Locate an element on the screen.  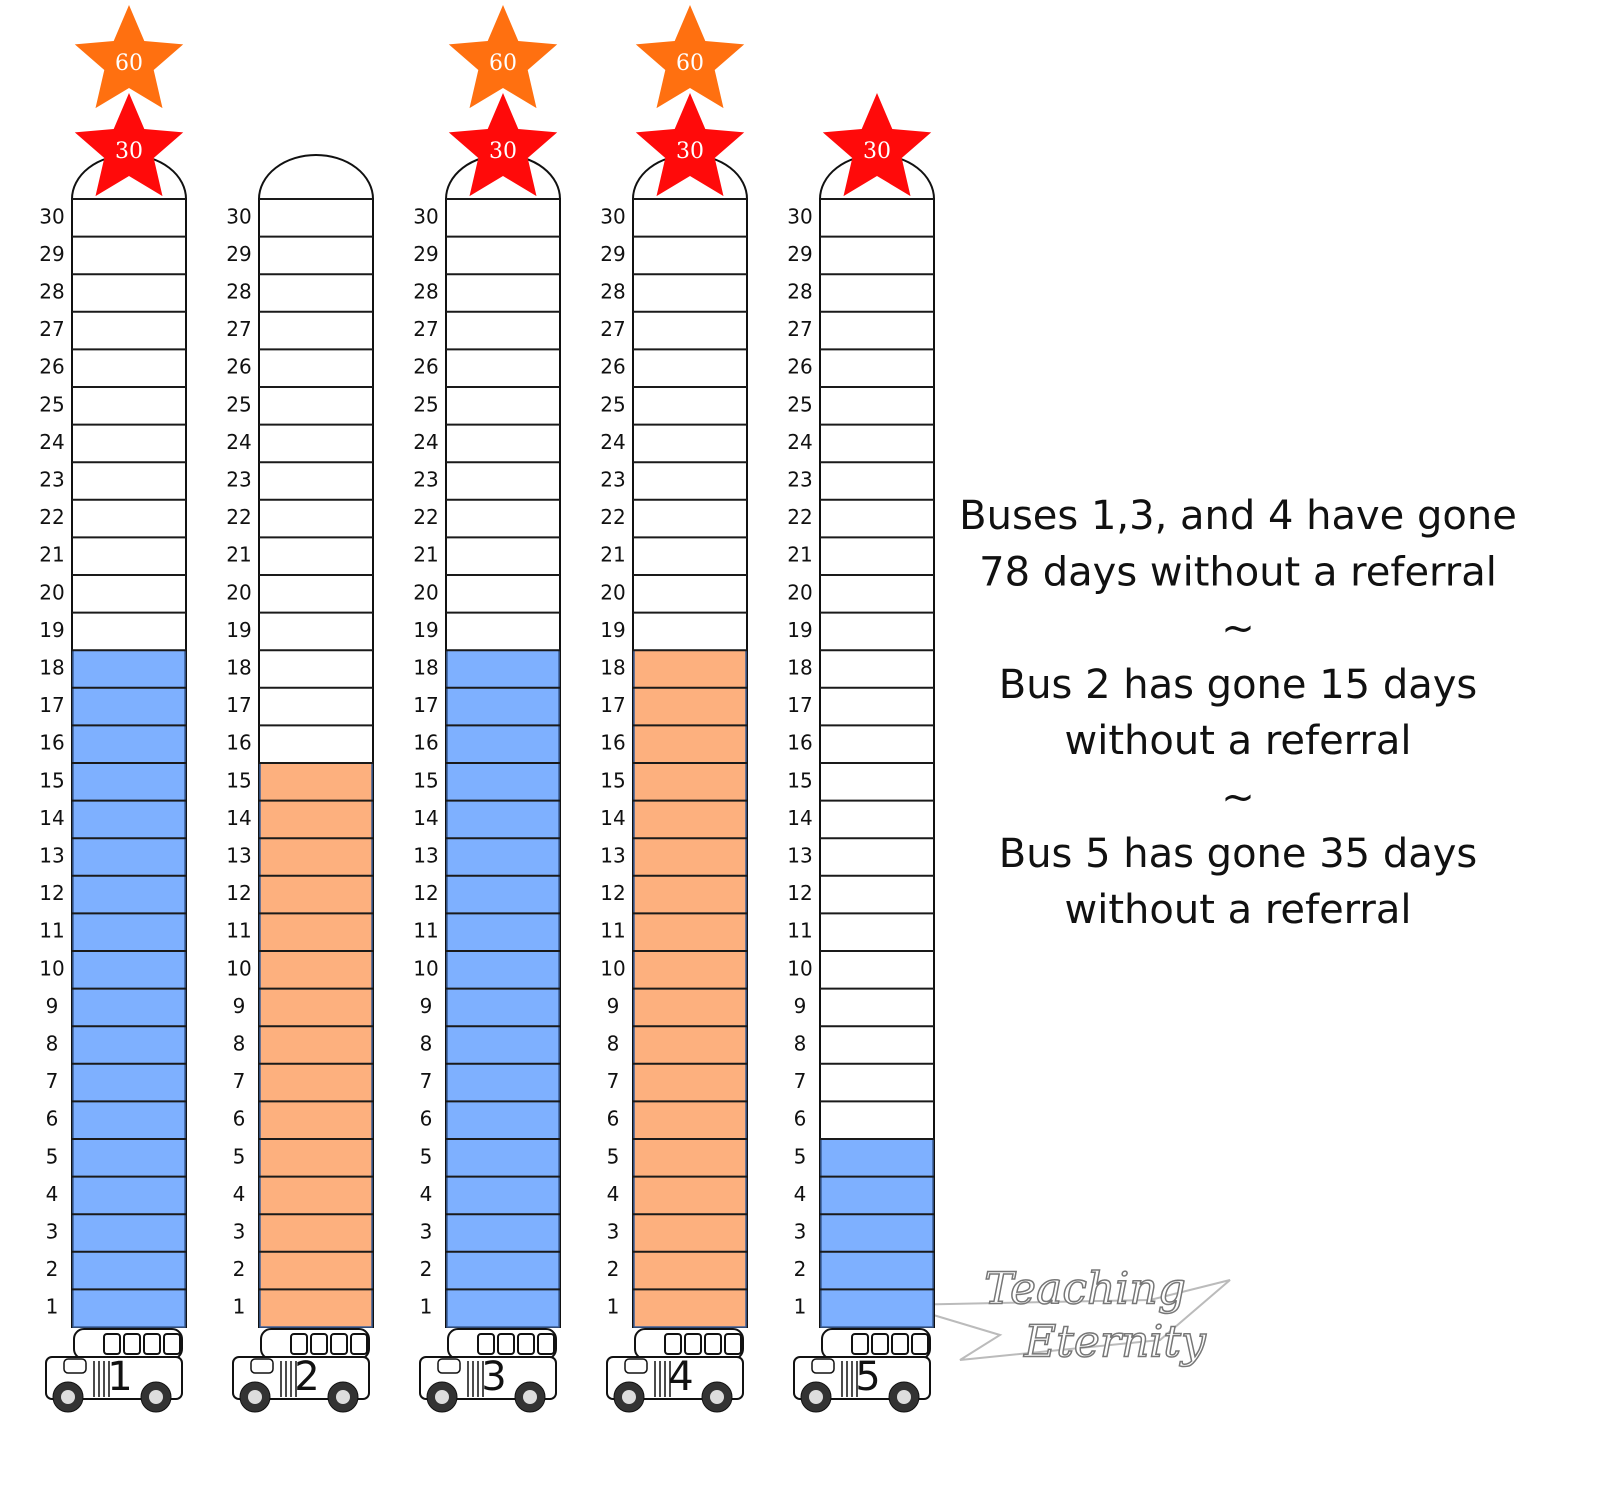
annotation: without a referral is located at coordinates (1238, 741).